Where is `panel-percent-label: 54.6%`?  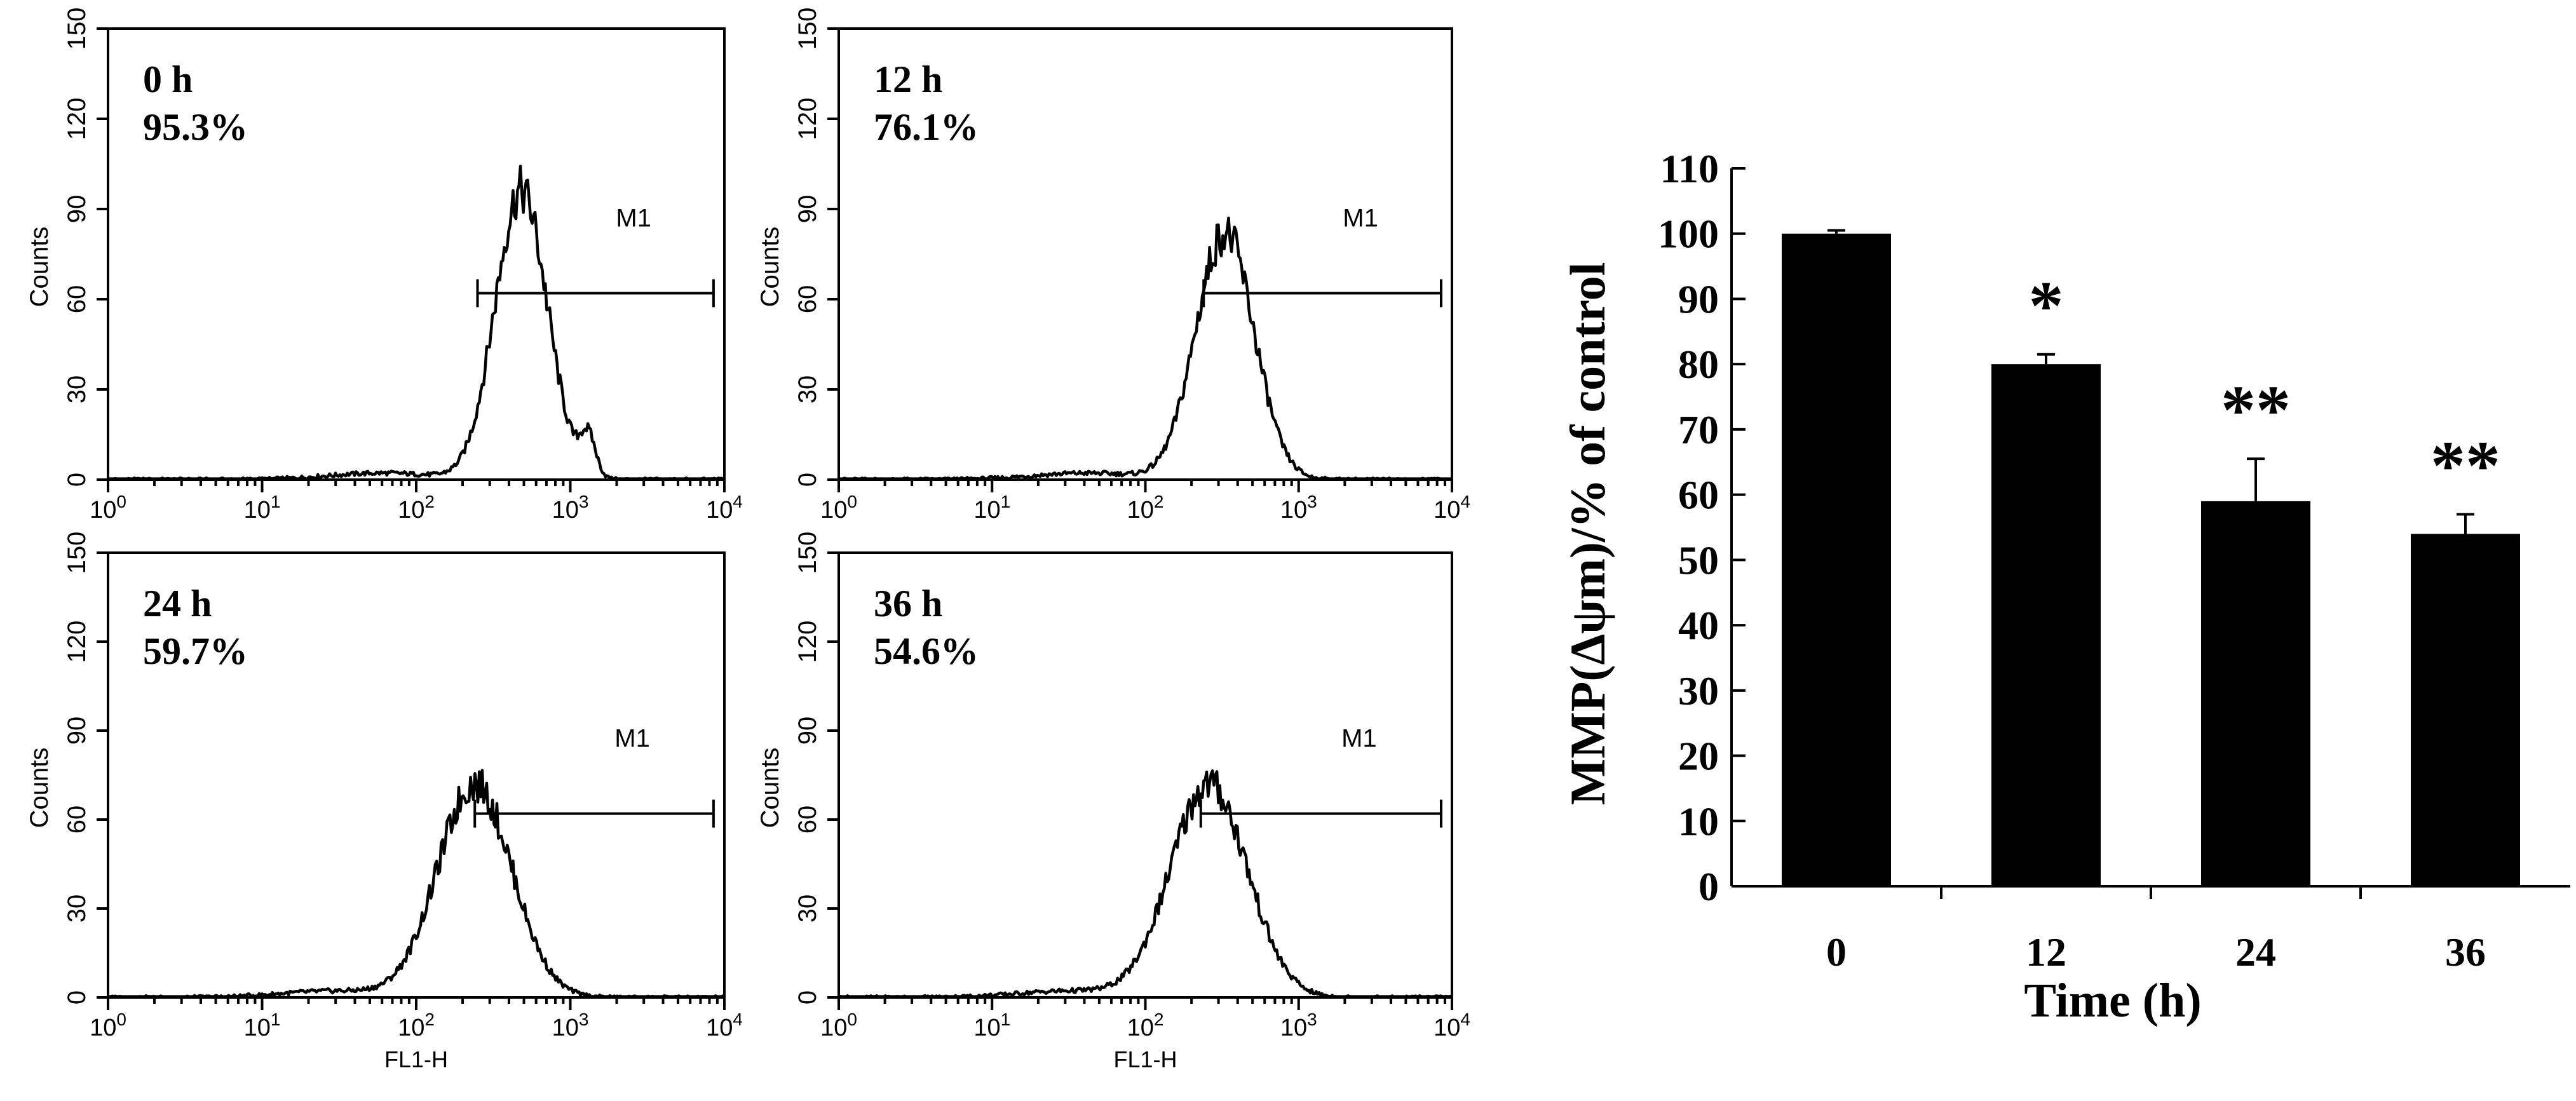
panel-percent-label: 54.6% is located at coordinates (926, 651).